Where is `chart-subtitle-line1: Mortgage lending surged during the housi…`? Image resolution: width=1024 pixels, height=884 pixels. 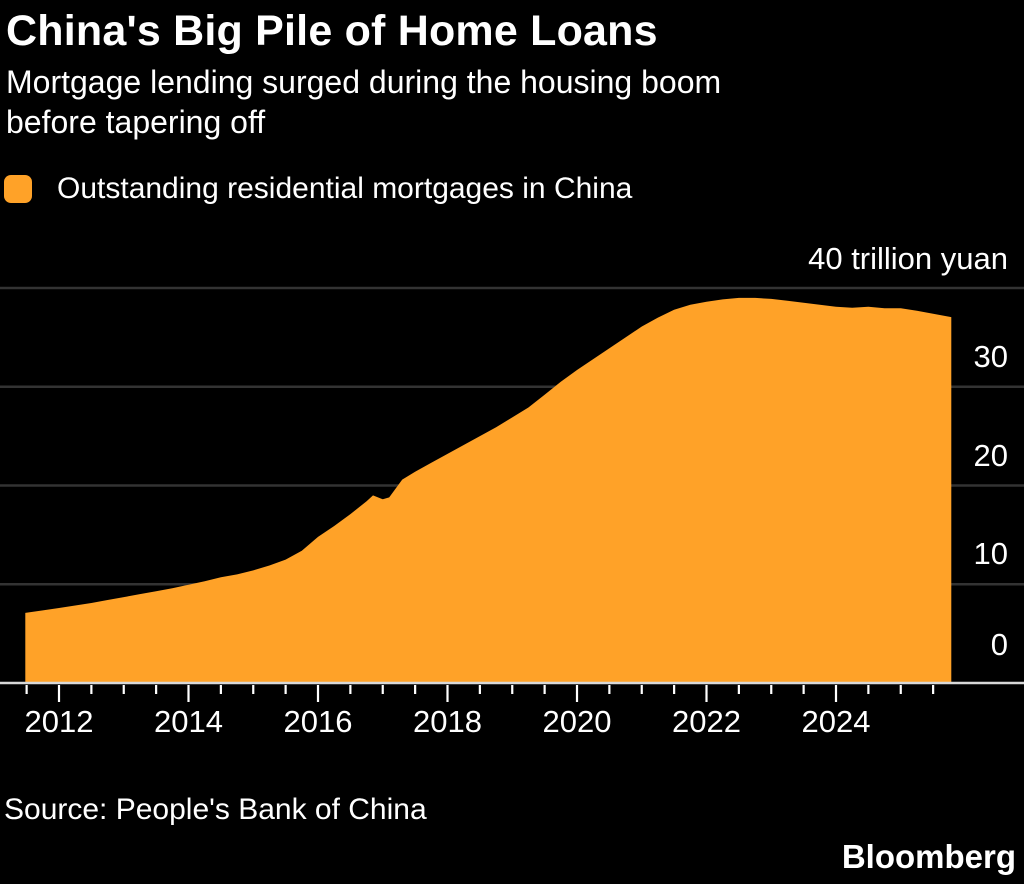 chart-subtitle-line1: Mortgage lending surged during the housi… is located at coordinates (364, 82).